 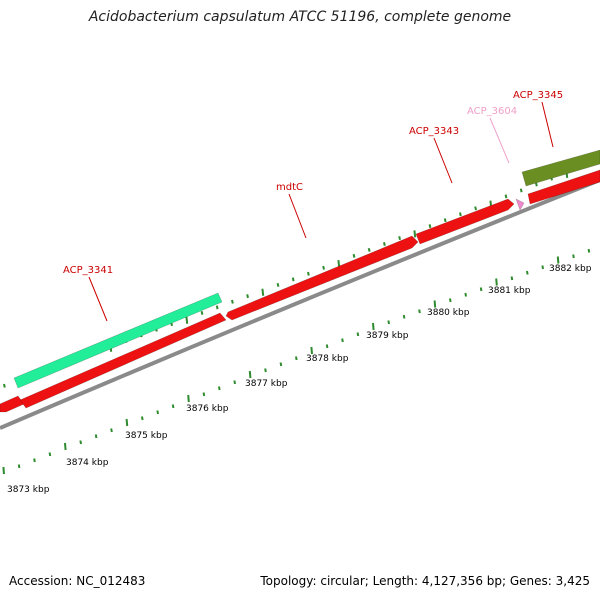 What do you see at coordinates (266, 384) in the screenshot?
I see `scale-tick-label: 3877 kbp` at bounding box center [266, 384].